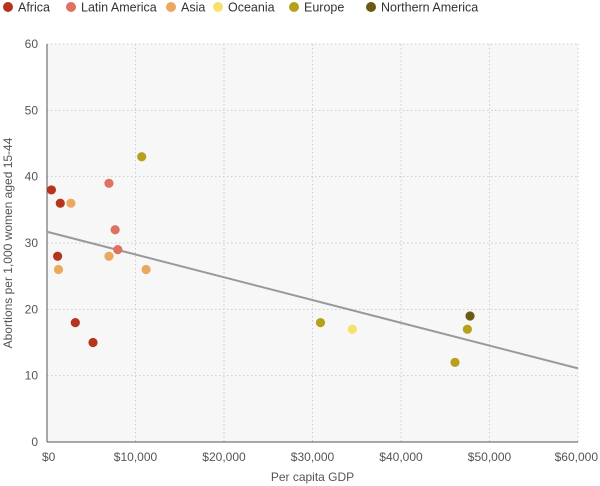  Describe the element at coordinates (312, 477) in the screenshot. I see `x-axis-title: Per capita GDP` at that location.